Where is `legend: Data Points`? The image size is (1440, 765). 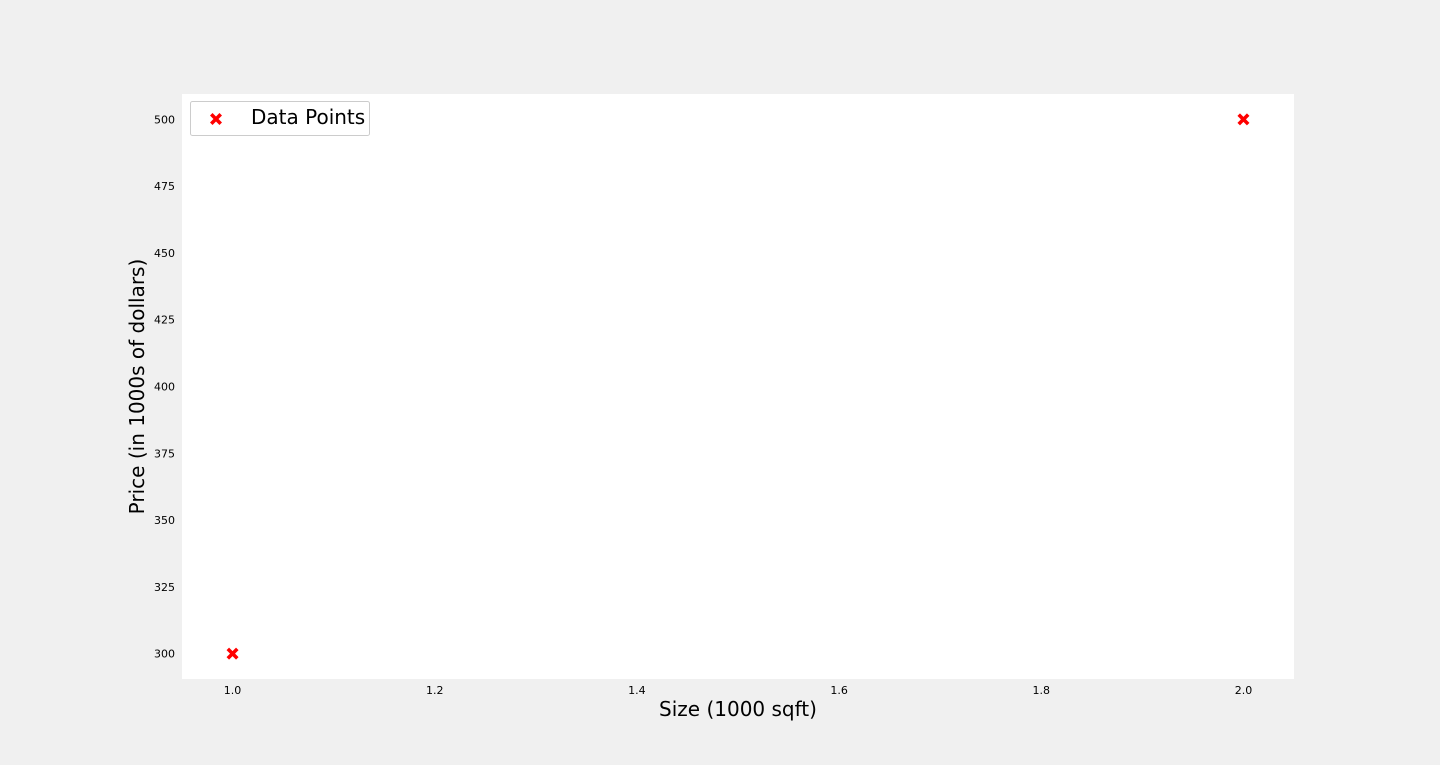
legend: Data Points is located at coordinates (280, 118).